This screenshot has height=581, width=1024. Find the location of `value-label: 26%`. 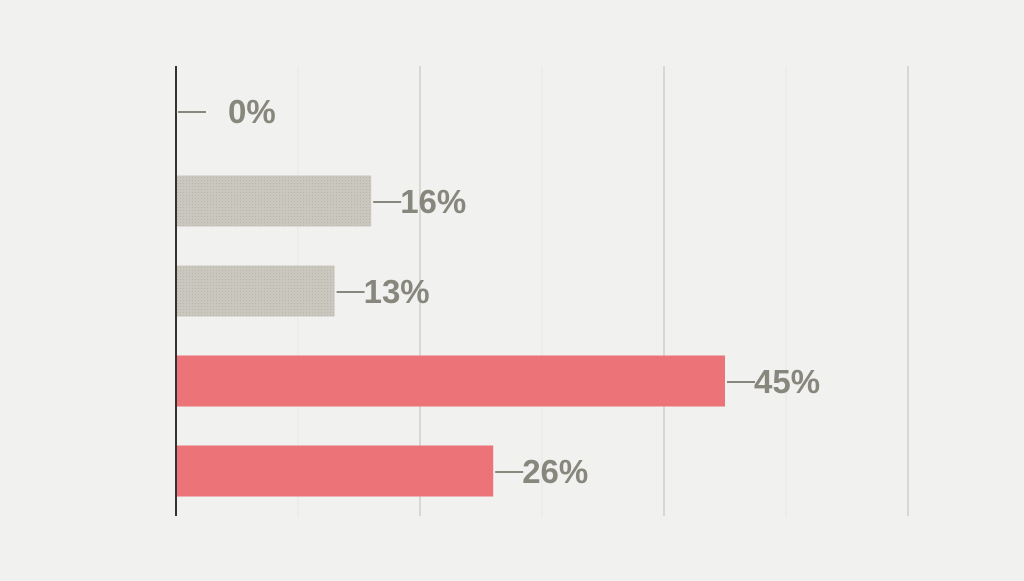

value-label: 26% is located at coordinates (555, 471).